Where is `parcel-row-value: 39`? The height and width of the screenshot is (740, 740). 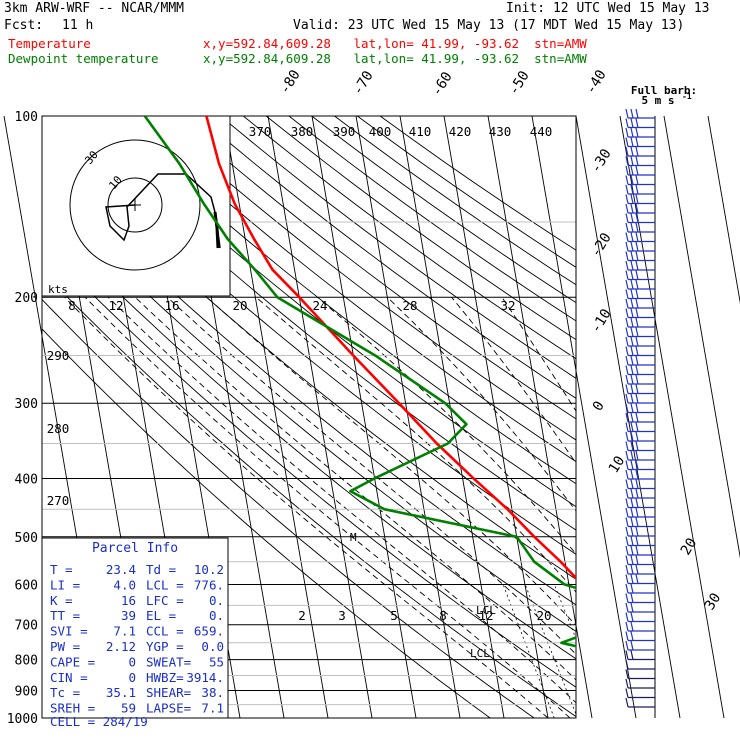 parcel-row-value: 39 is located at coordinates (128, 615).